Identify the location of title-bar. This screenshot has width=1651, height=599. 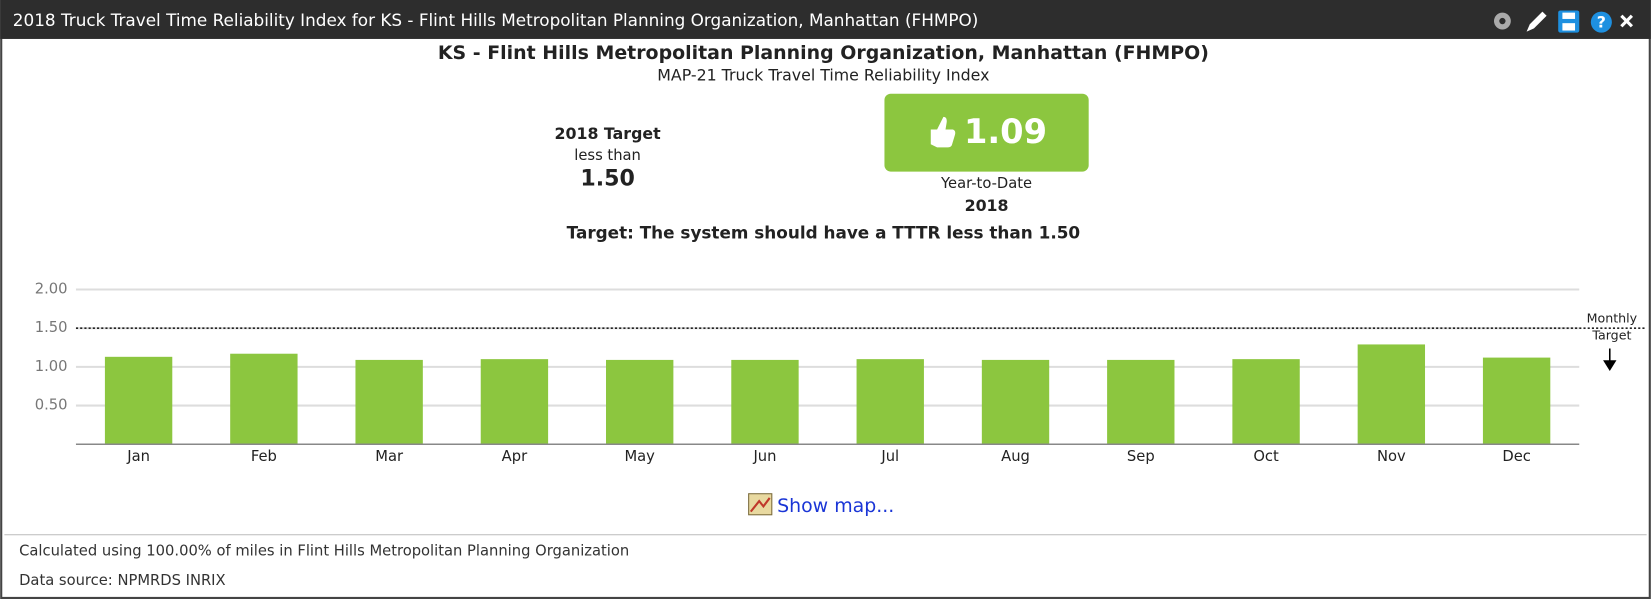
(825, 19).